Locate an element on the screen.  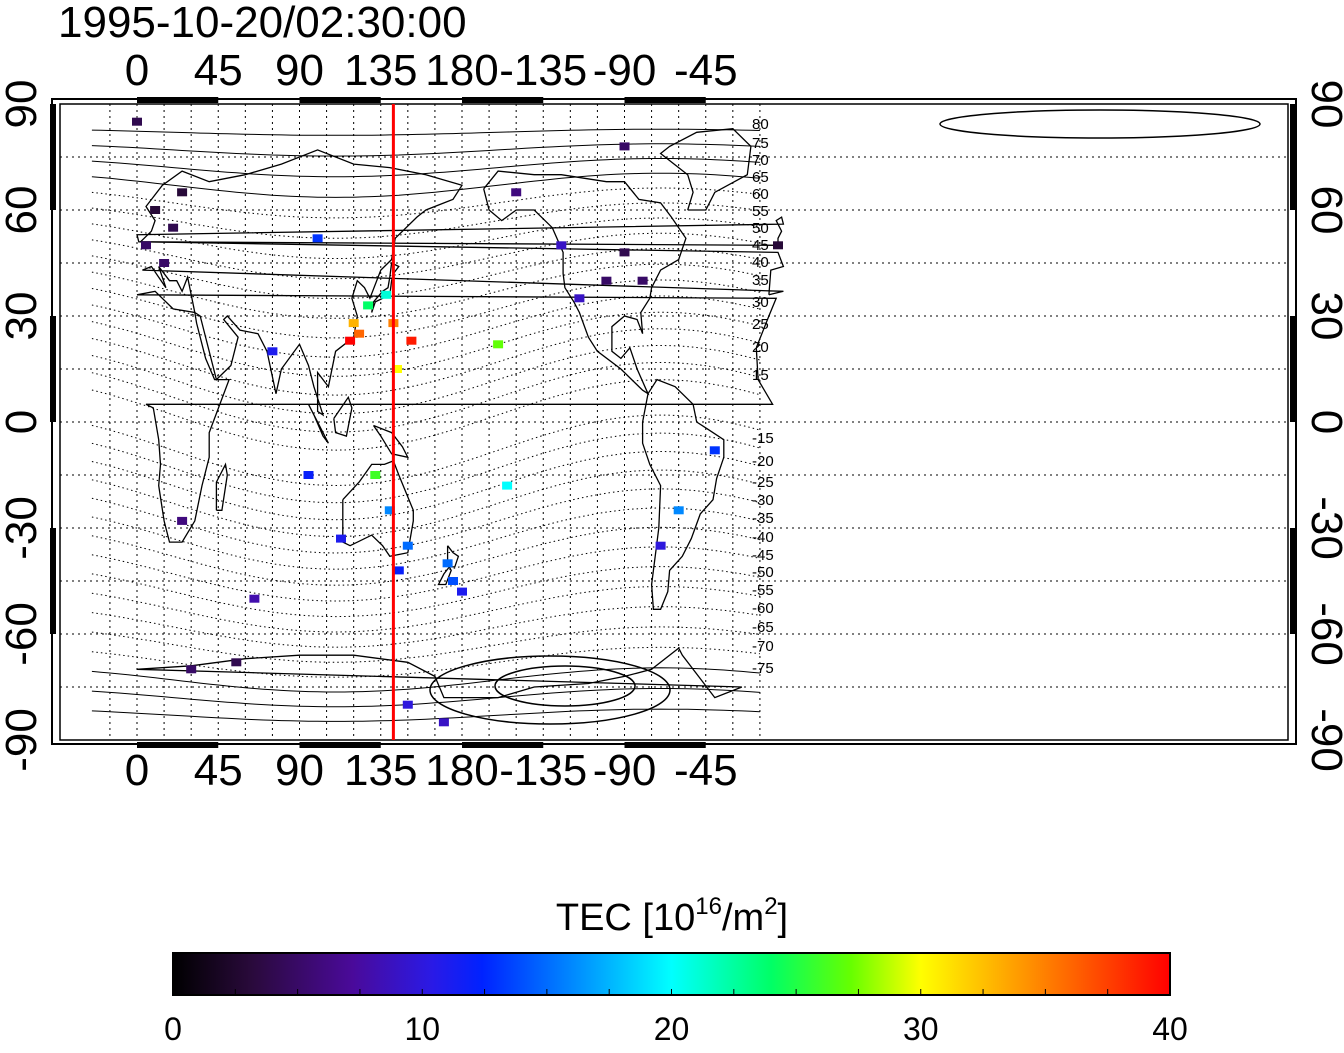
map-title: 1995-10-20/02:30:00 is located at coordinates (262, 23).